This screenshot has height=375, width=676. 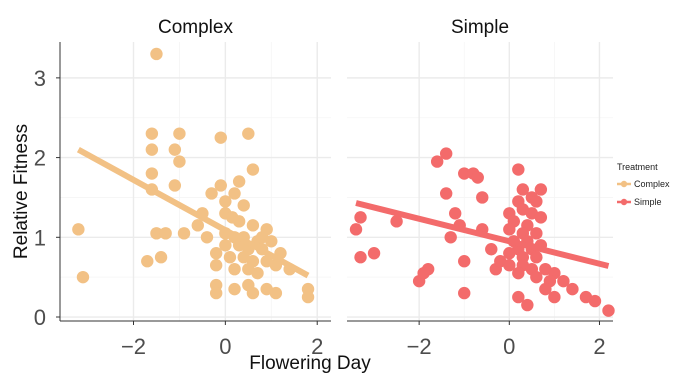 I want to click on strip-label-complex: Complex, so click(x=195, y=27).